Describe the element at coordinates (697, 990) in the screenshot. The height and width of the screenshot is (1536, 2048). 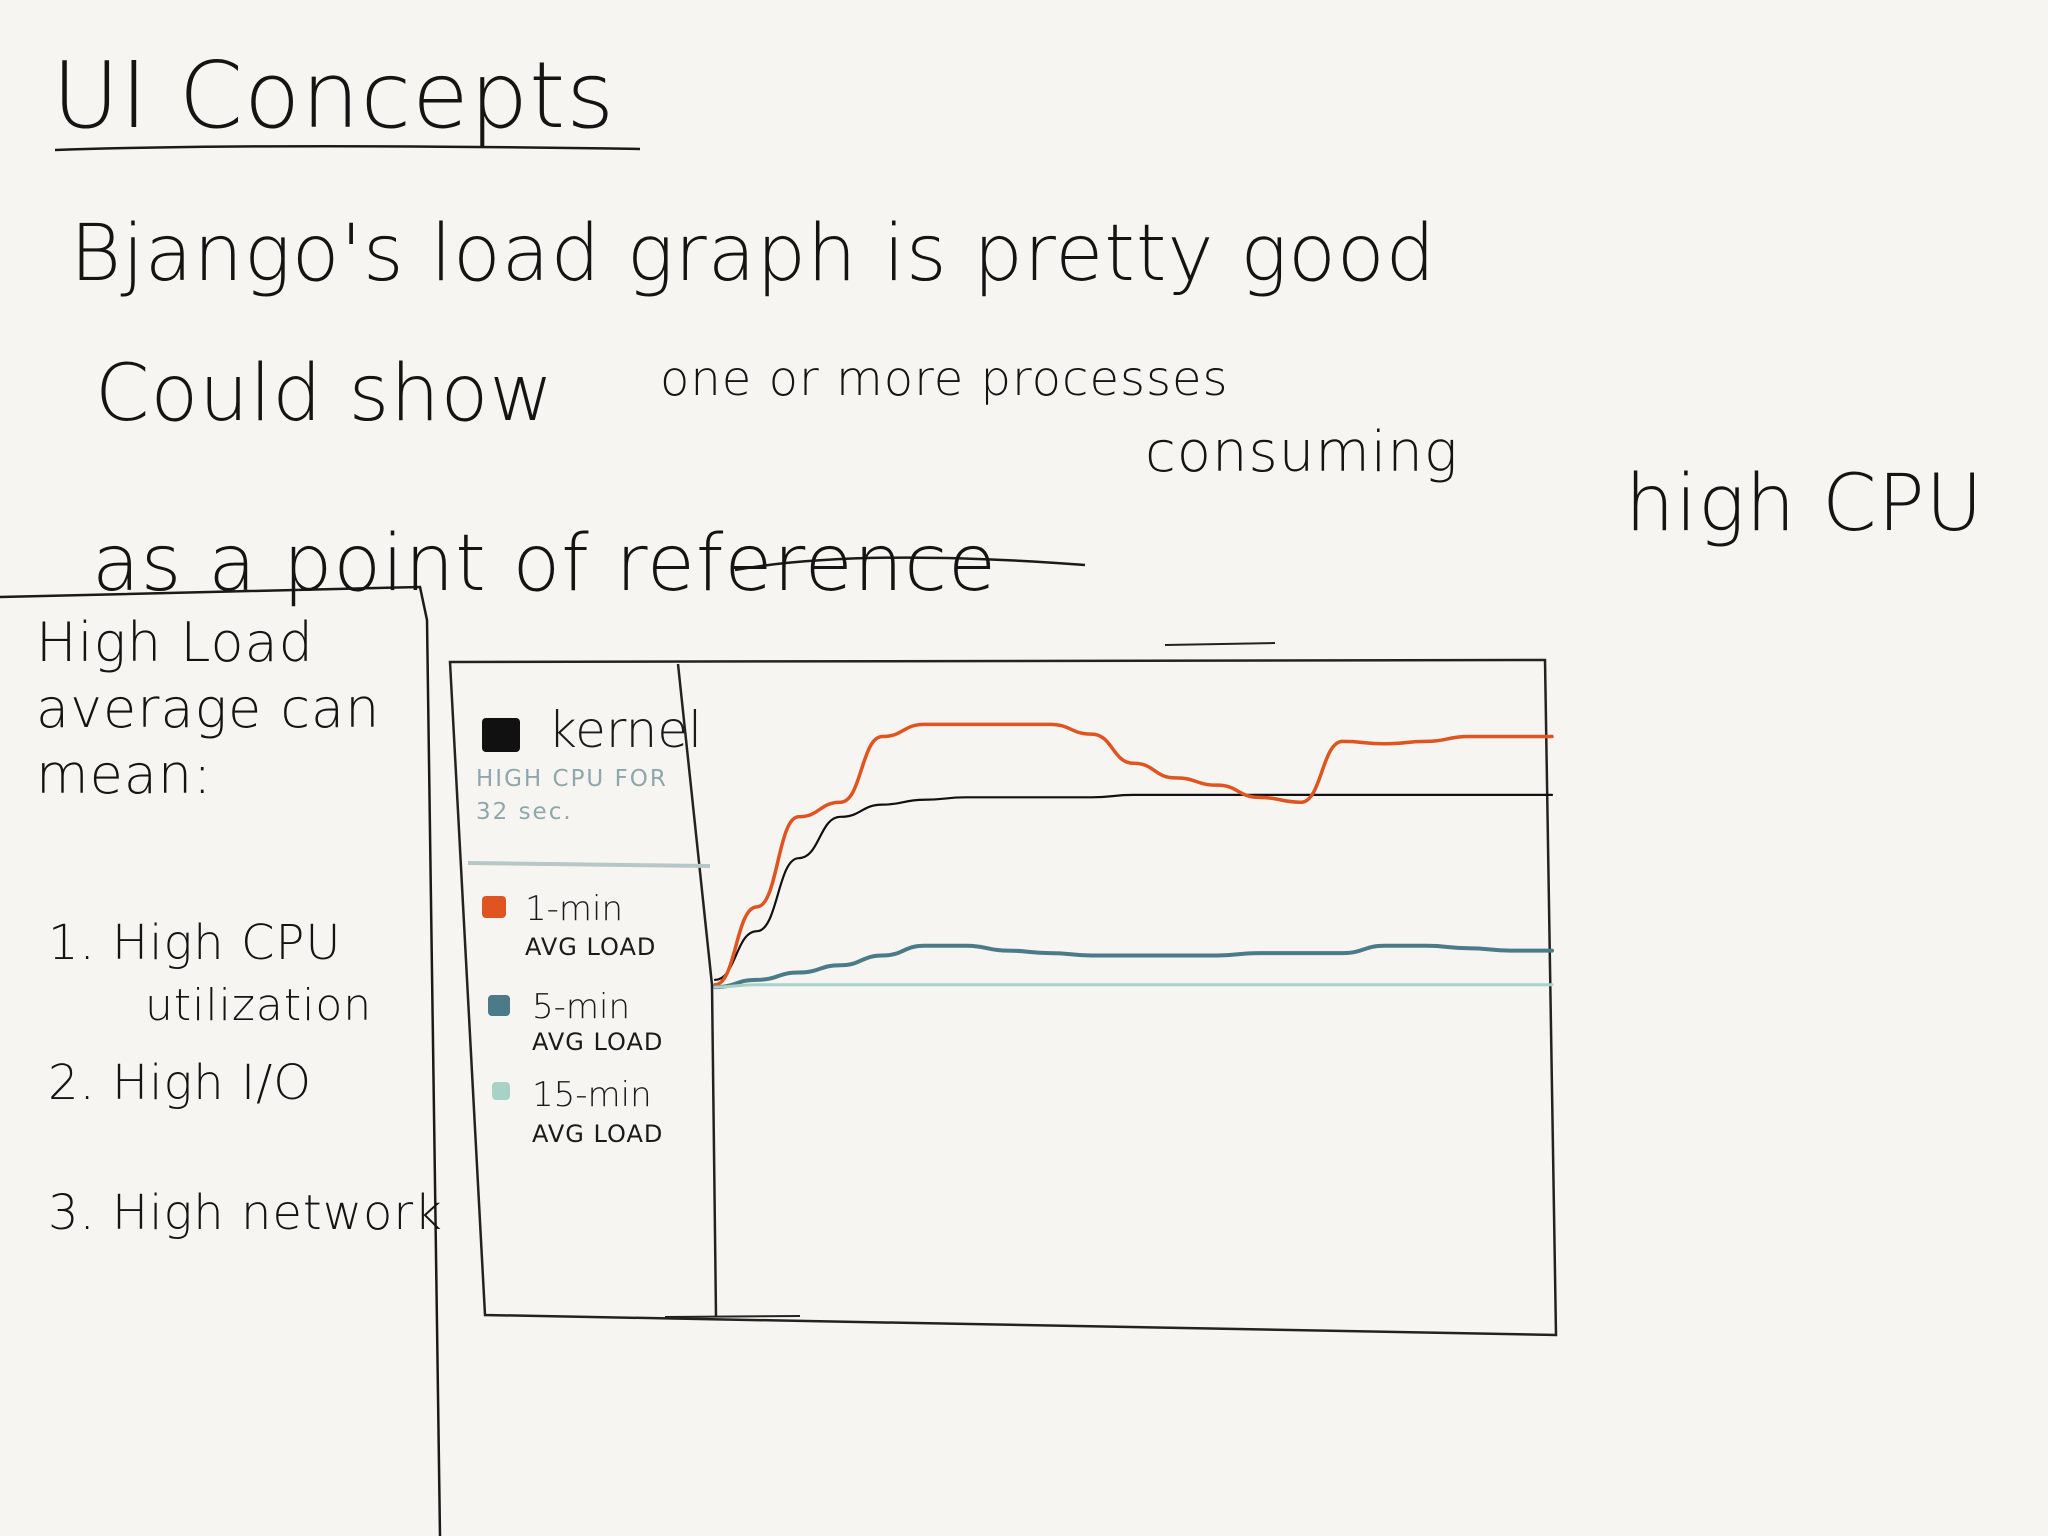
I see `legend-divider` at that location.